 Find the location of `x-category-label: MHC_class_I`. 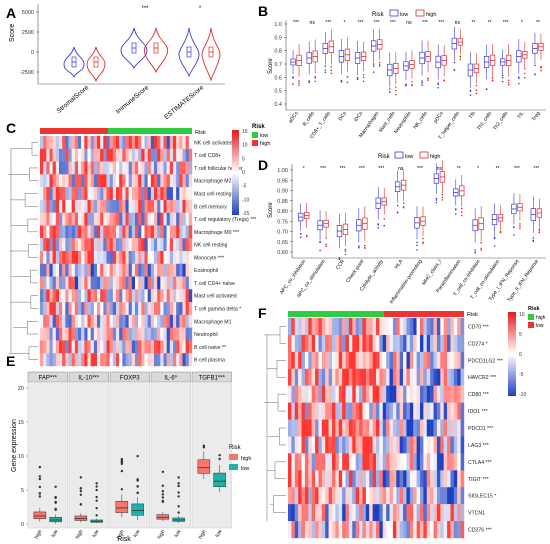

x-category-label: MHC_class_I is located at coordinates (432, 273).